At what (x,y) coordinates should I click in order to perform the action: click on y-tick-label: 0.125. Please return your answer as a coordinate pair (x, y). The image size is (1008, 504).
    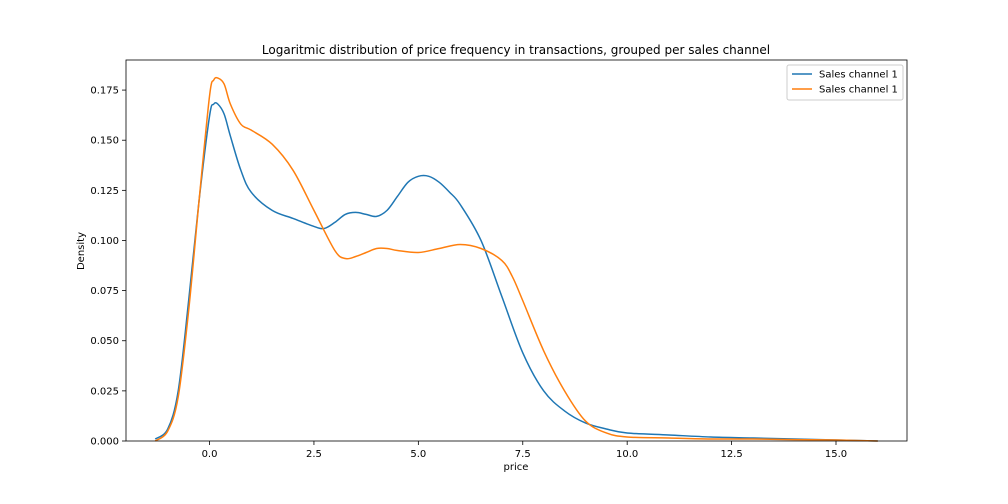
    Looking at the image, I should click on (104, 191).